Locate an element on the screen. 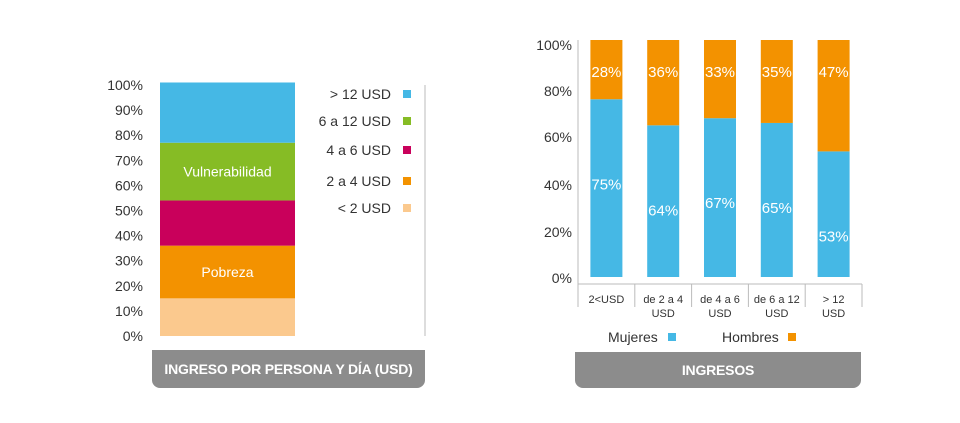  right-bar-mujeres-12-usd is located at coordinates (833, 214).